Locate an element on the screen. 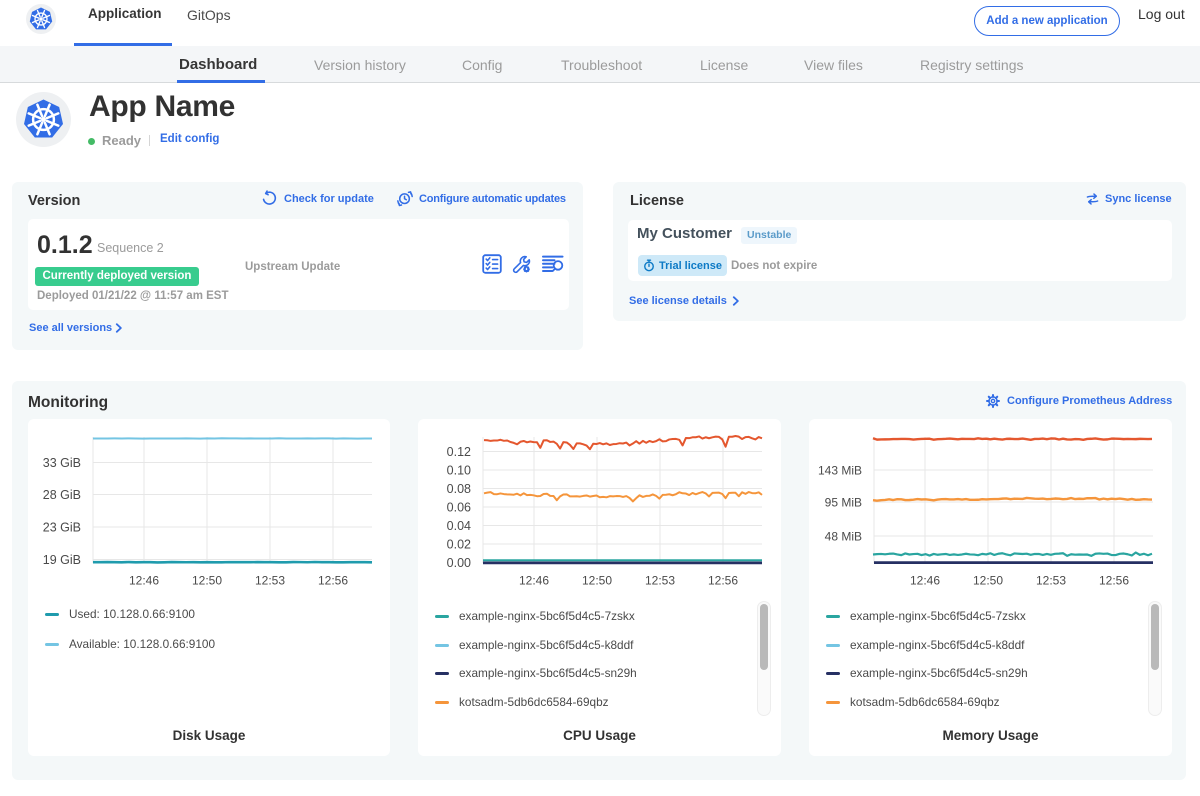  svg-text: 0.08 is located at coordinates (459, 489).